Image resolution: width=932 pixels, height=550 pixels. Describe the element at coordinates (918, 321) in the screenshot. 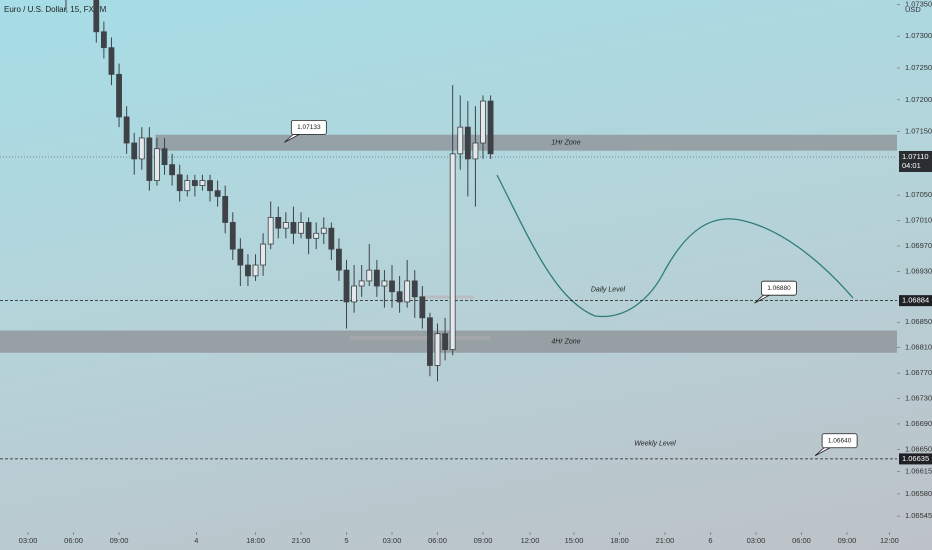

I see `y-tick-label: 1.06850` at that location.